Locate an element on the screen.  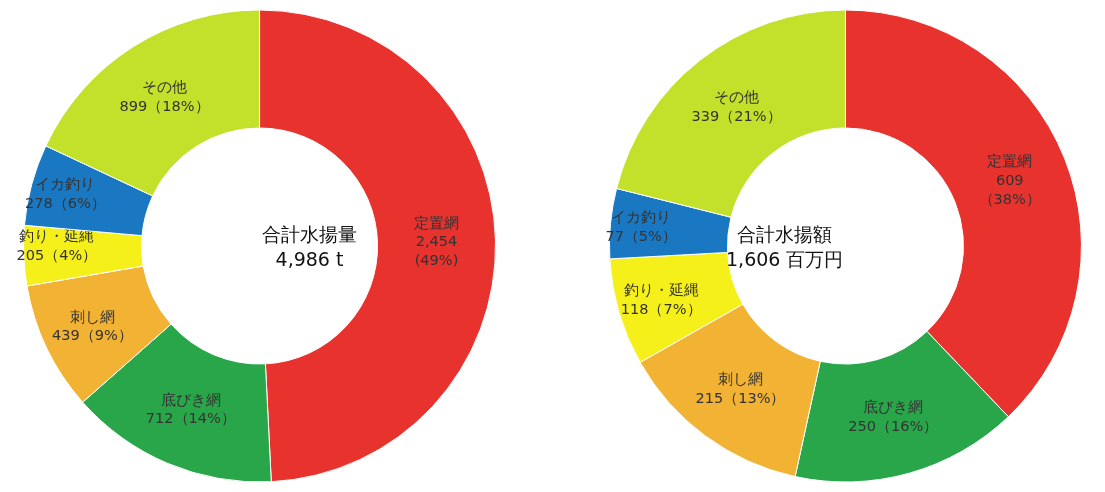
slice-label: 釣り・延縄 is located at coordinates (661, 290).